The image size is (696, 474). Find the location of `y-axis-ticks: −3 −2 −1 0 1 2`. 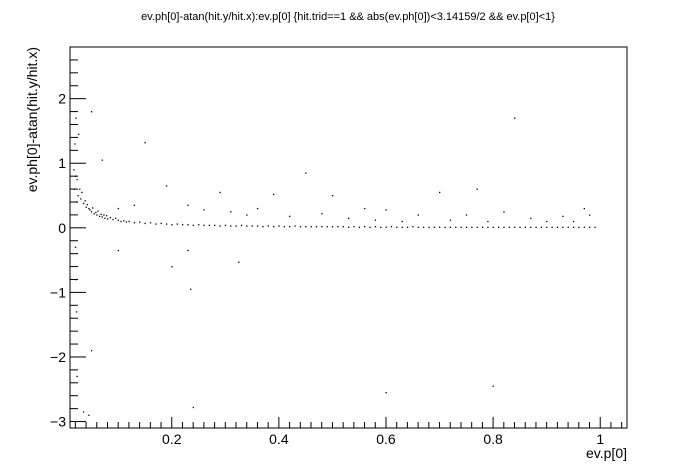

y-axis-ticks: −3 −2 −1 0 1 2 is located at coordinates (68, 238).